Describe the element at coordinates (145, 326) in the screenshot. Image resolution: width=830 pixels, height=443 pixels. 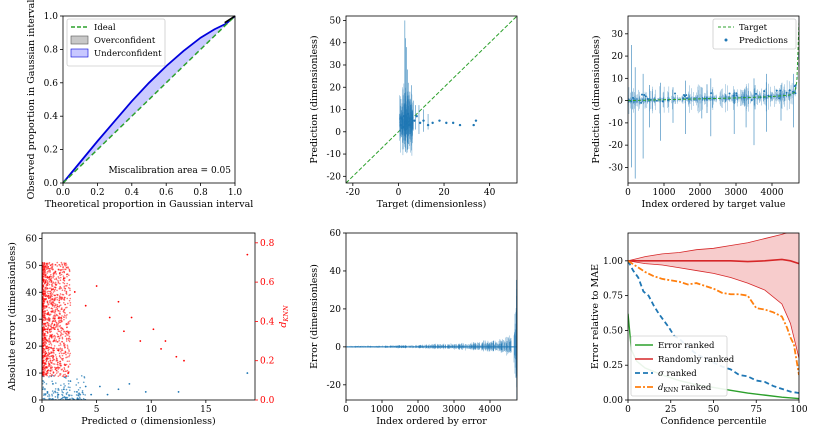
I see `error-vs-sigma-plot-area` at that location.